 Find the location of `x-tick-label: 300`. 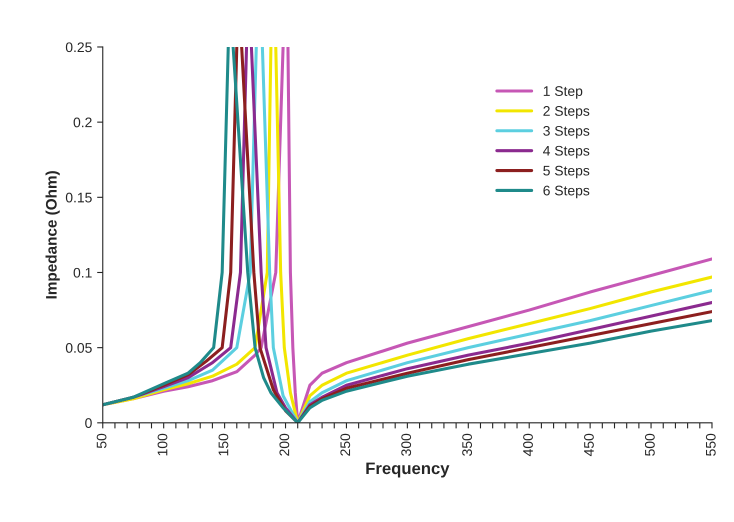

x-tick-label: 300 is located at coordinates (406, 445).